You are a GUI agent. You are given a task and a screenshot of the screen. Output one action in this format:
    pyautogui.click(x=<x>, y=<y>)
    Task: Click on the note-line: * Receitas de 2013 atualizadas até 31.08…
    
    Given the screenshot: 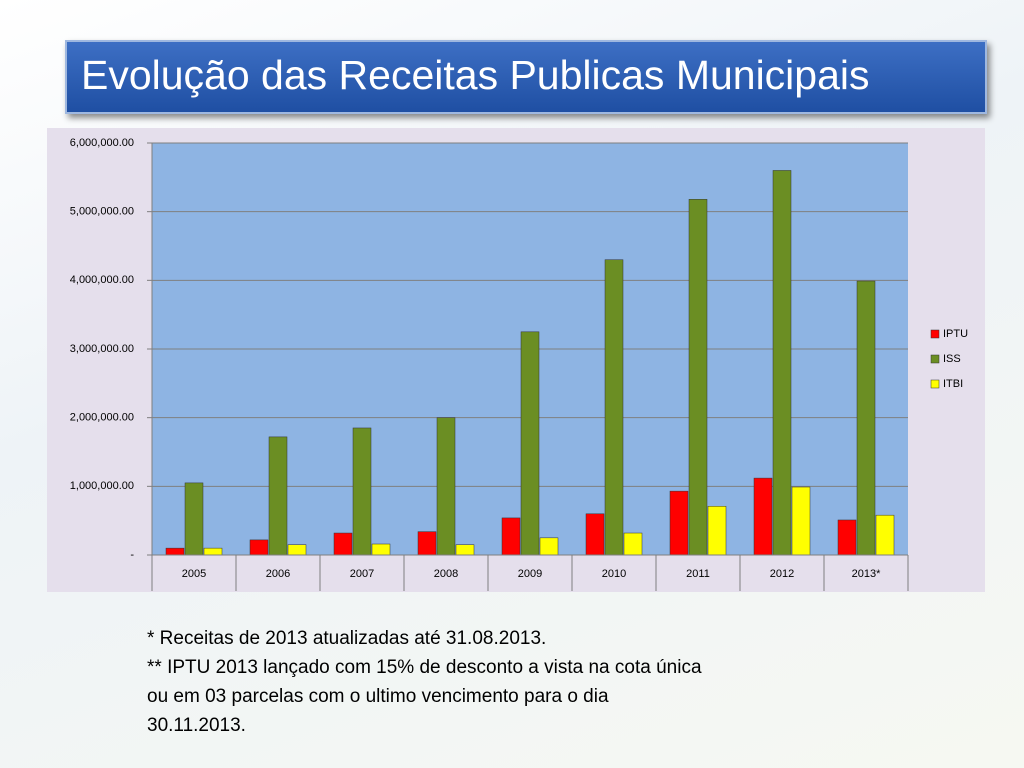 What is the action you would take?
    pyautogui.click(x=347, y=638)
    